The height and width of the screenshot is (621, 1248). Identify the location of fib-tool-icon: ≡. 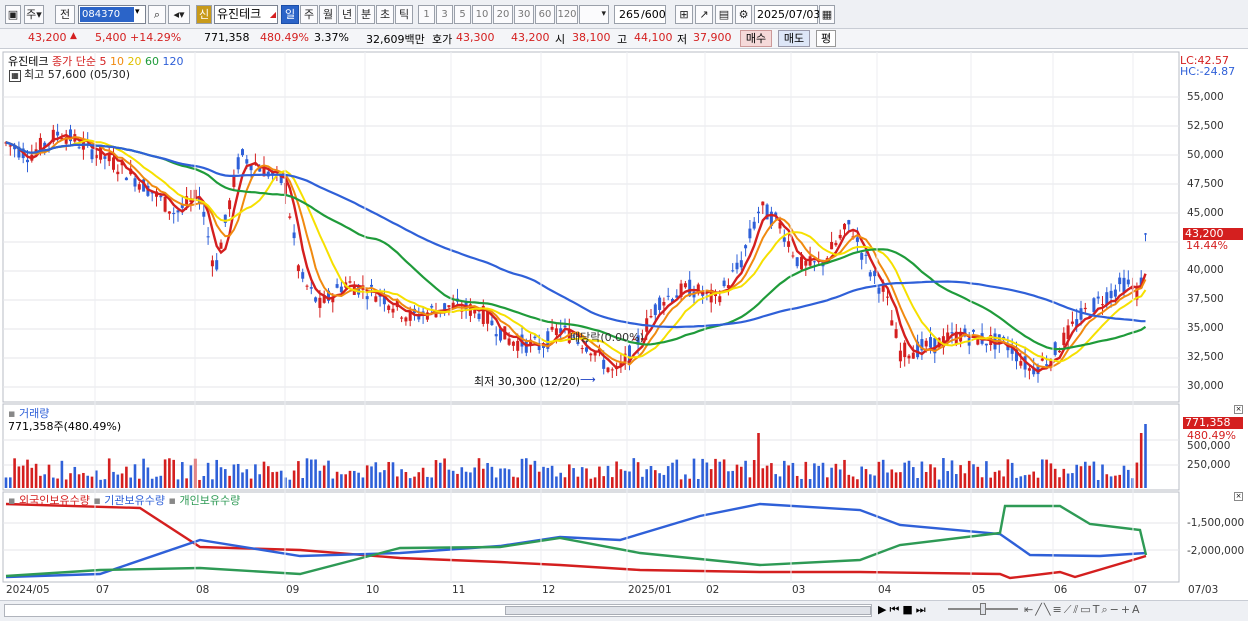
(1058, 609).